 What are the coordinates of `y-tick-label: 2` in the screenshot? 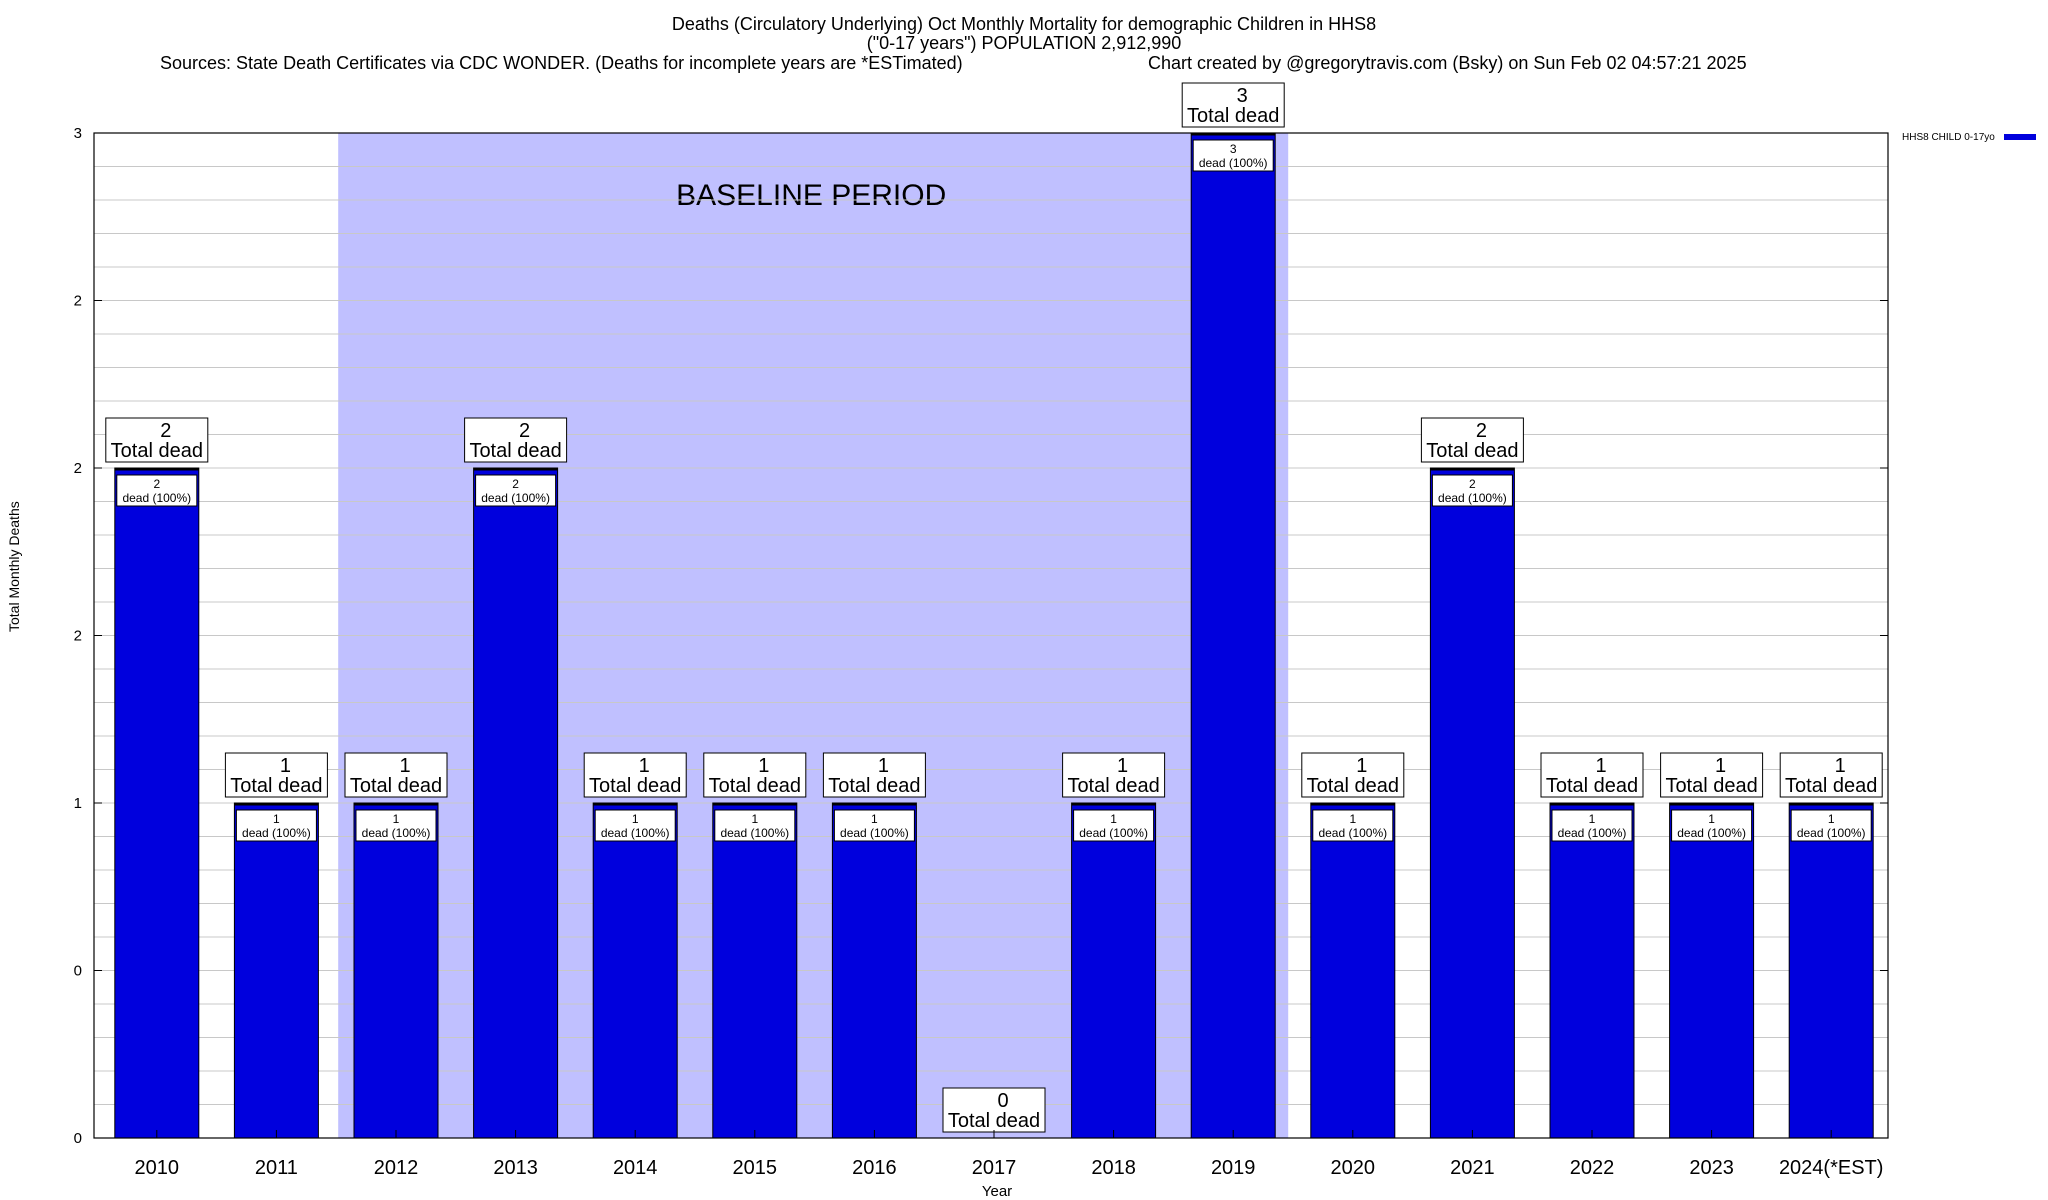 It's located at (78, 468).